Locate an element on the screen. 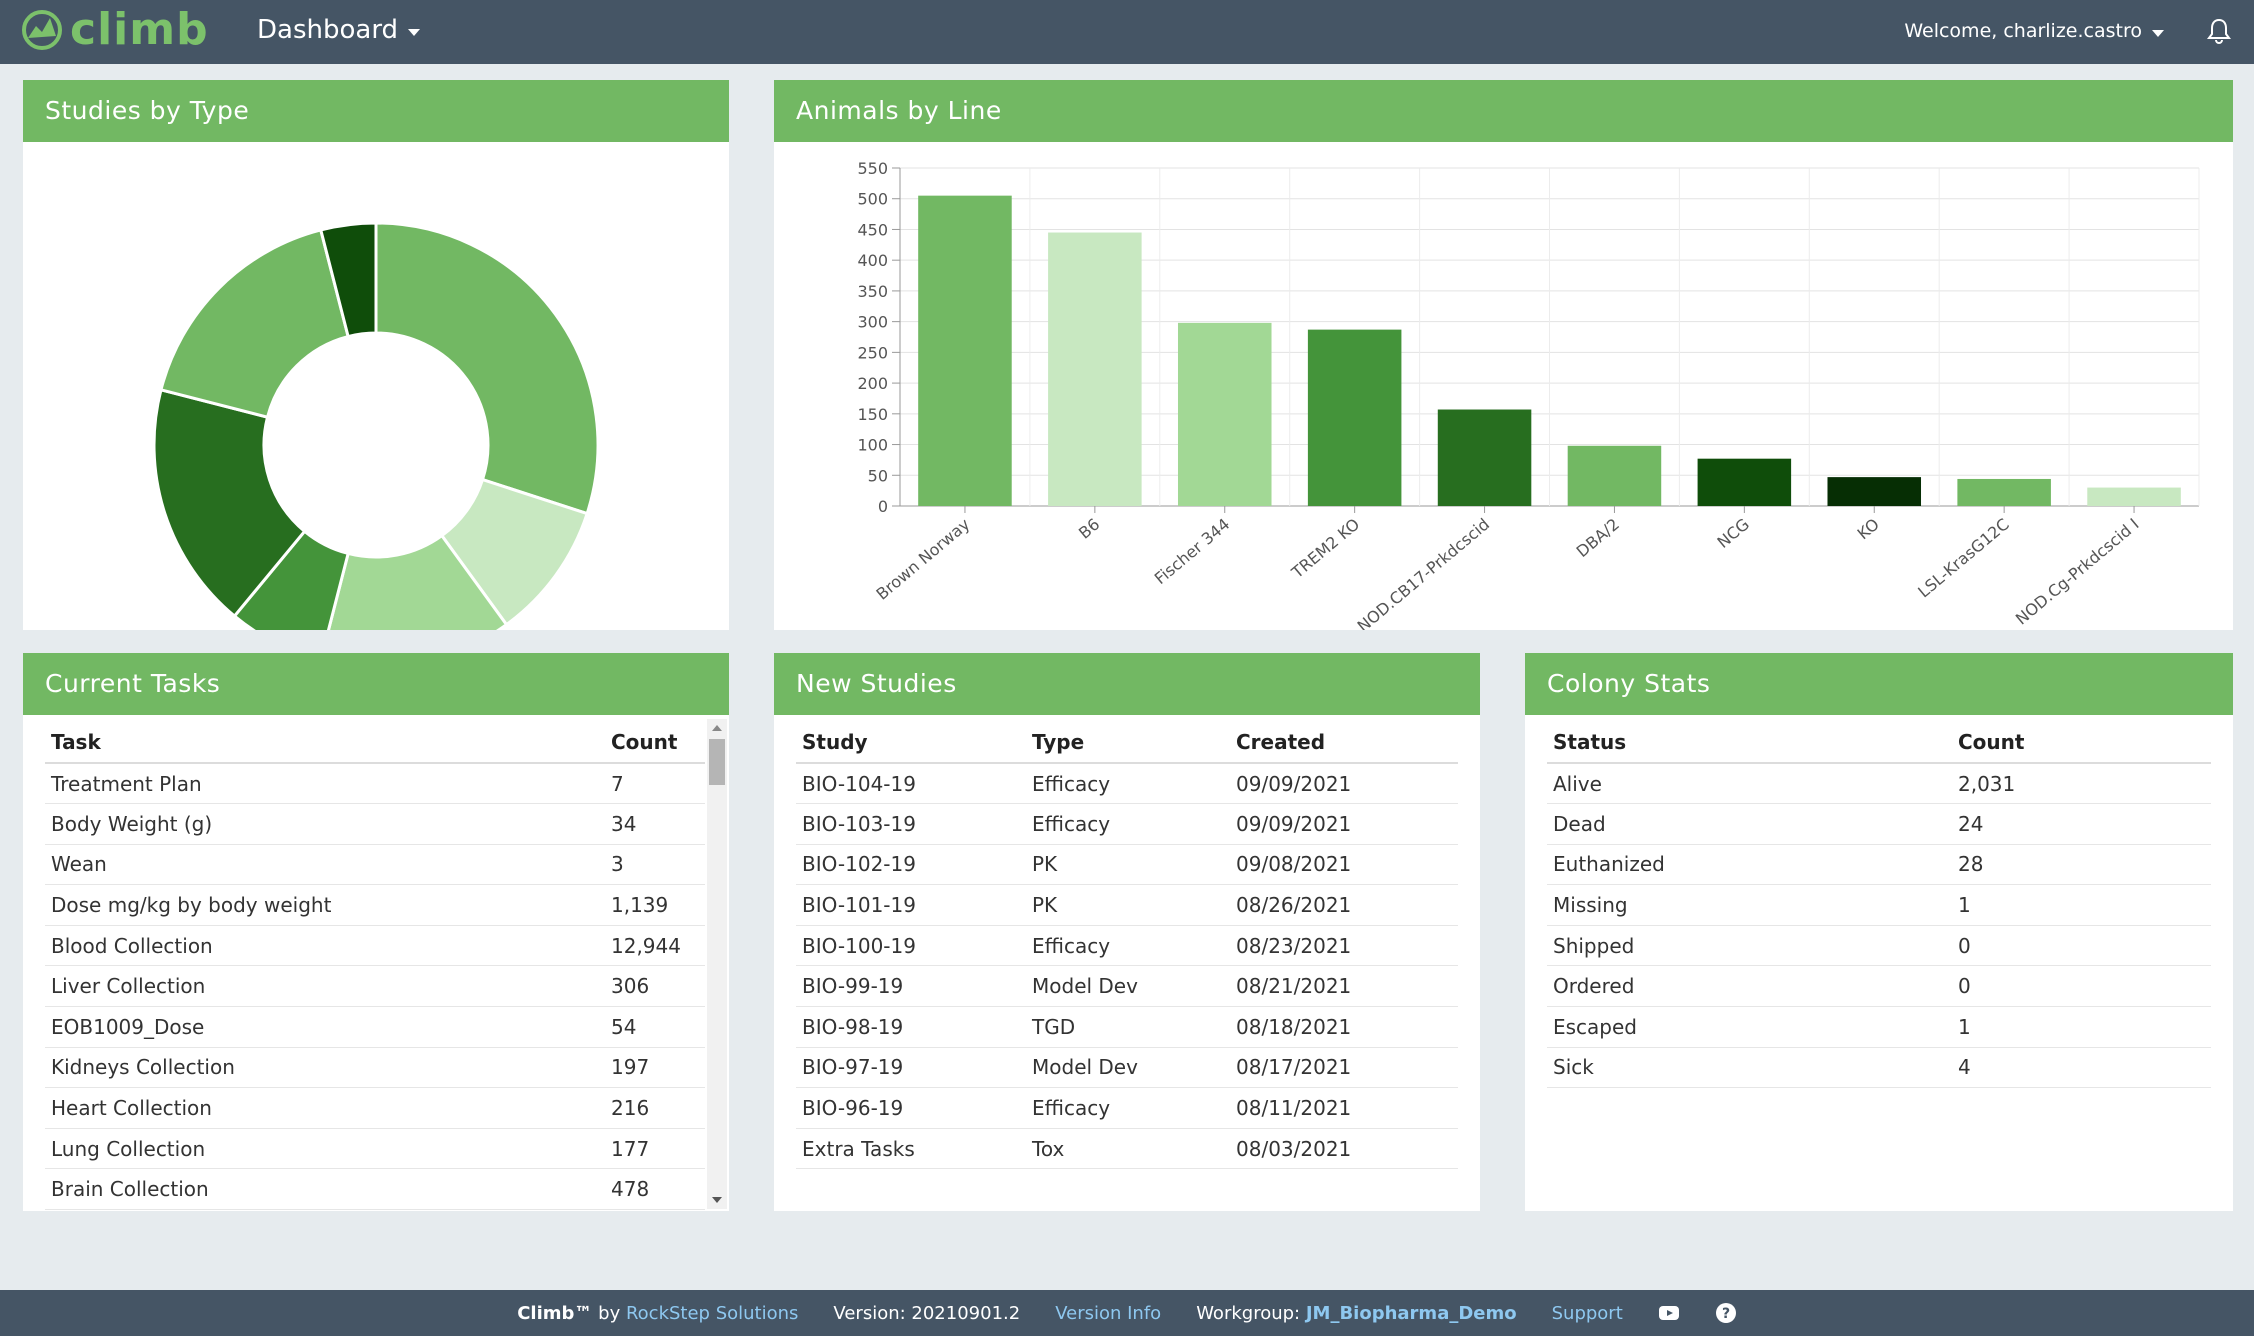 The image size is (2254, 1336). colony-row: Sick 4 is located at coordinates (1879, 1068).